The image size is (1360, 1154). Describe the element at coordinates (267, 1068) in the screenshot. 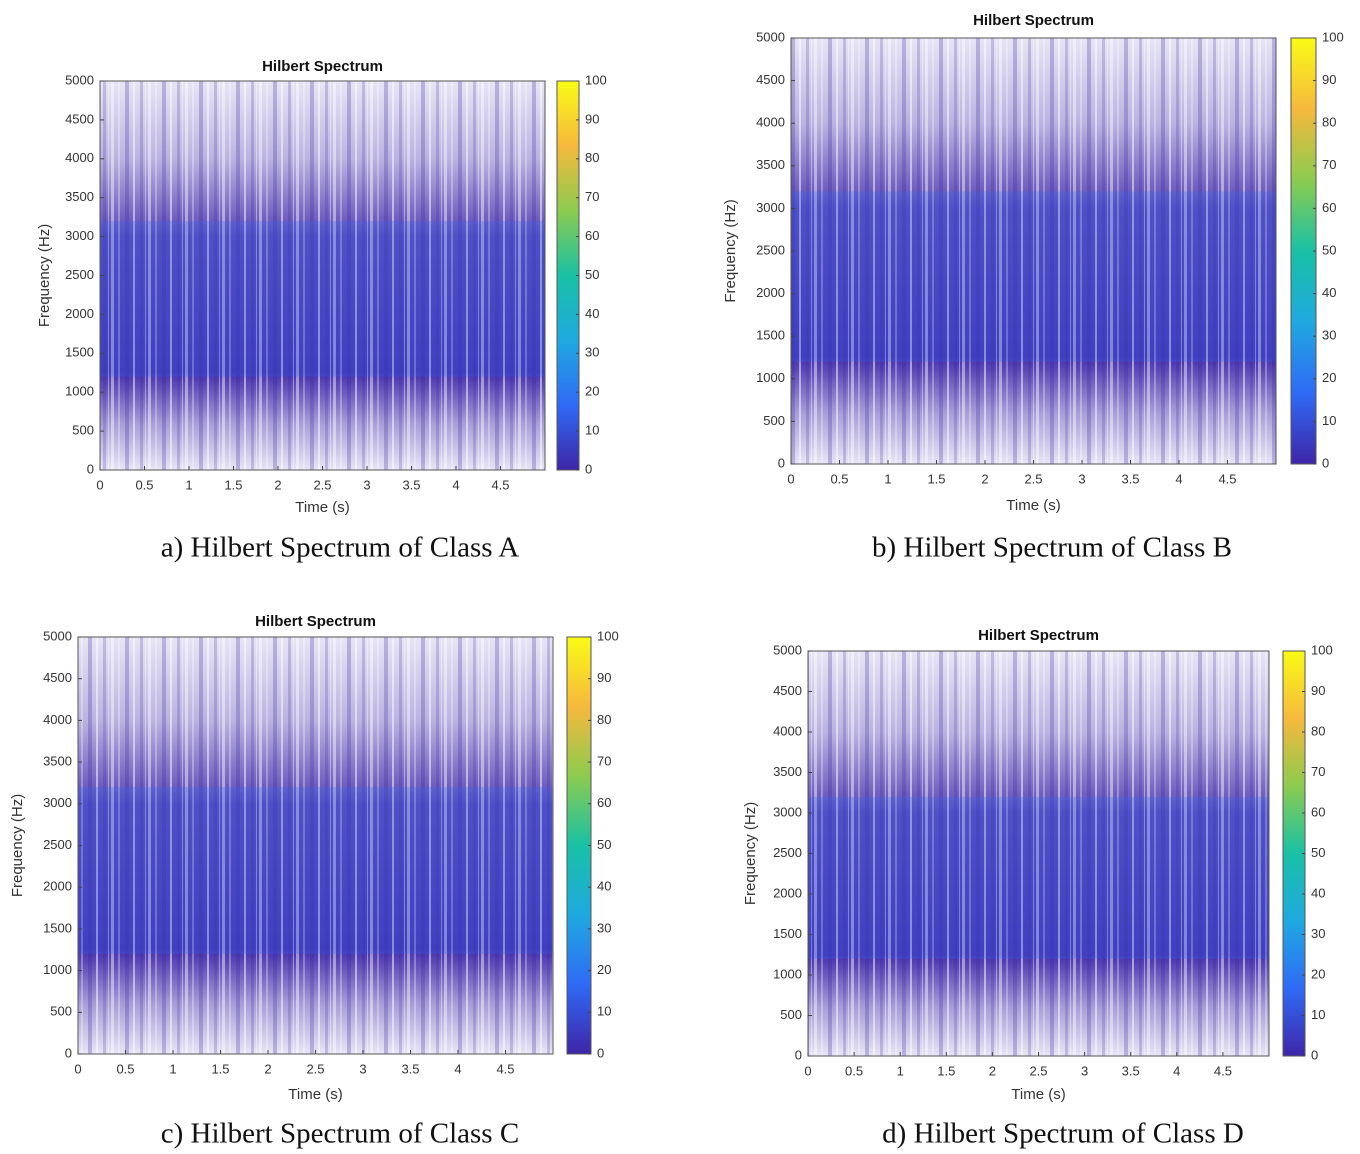

I see `x-tick-label: 2` at that location.